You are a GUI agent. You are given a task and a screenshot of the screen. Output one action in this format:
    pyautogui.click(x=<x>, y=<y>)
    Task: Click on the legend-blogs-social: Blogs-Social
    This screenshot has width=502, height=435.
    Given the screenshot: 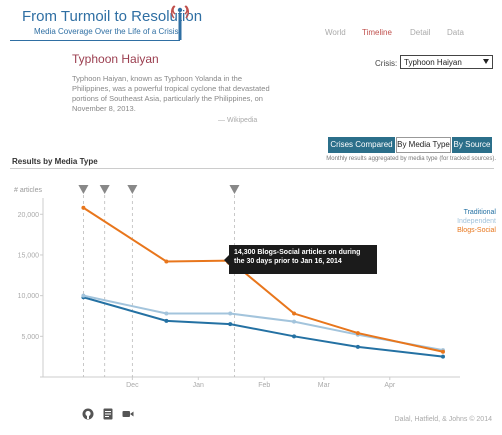 What is the action you would take?
    pyautogui.click(x=476, y=230)
    